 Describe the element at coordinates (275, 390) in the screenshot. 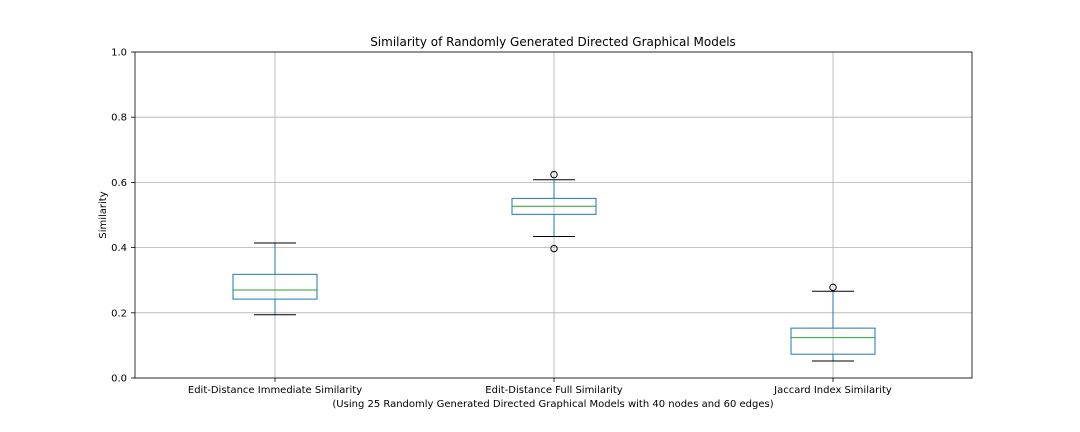

I see `x-tick-label: Edit-Distance Immediate Similarity` at that location.